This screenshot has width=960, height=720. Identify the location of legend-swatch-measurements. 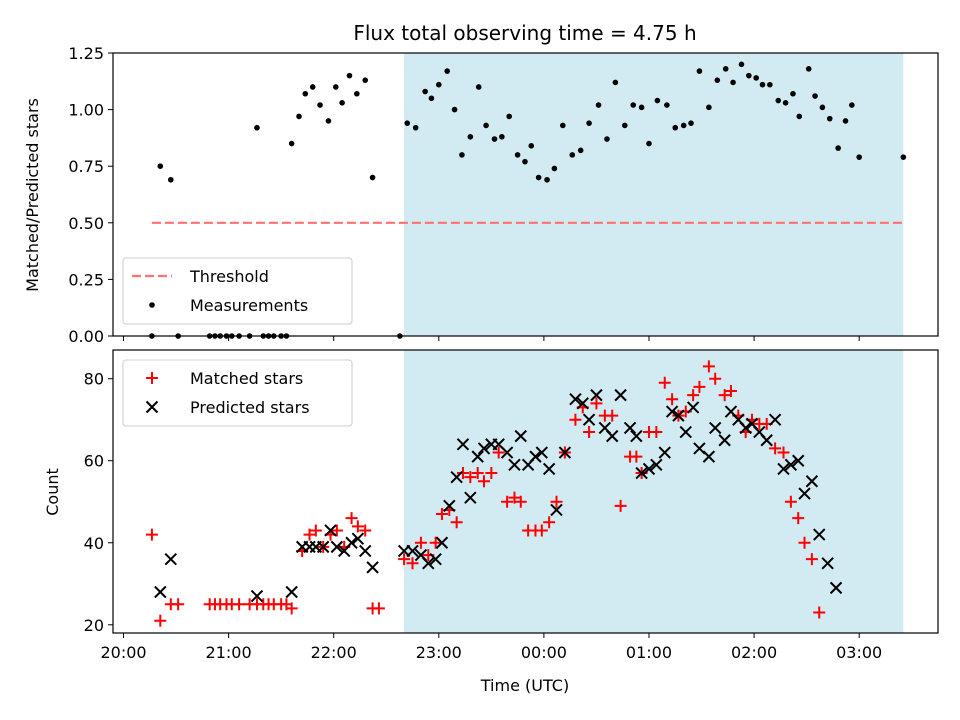
(152, 305).